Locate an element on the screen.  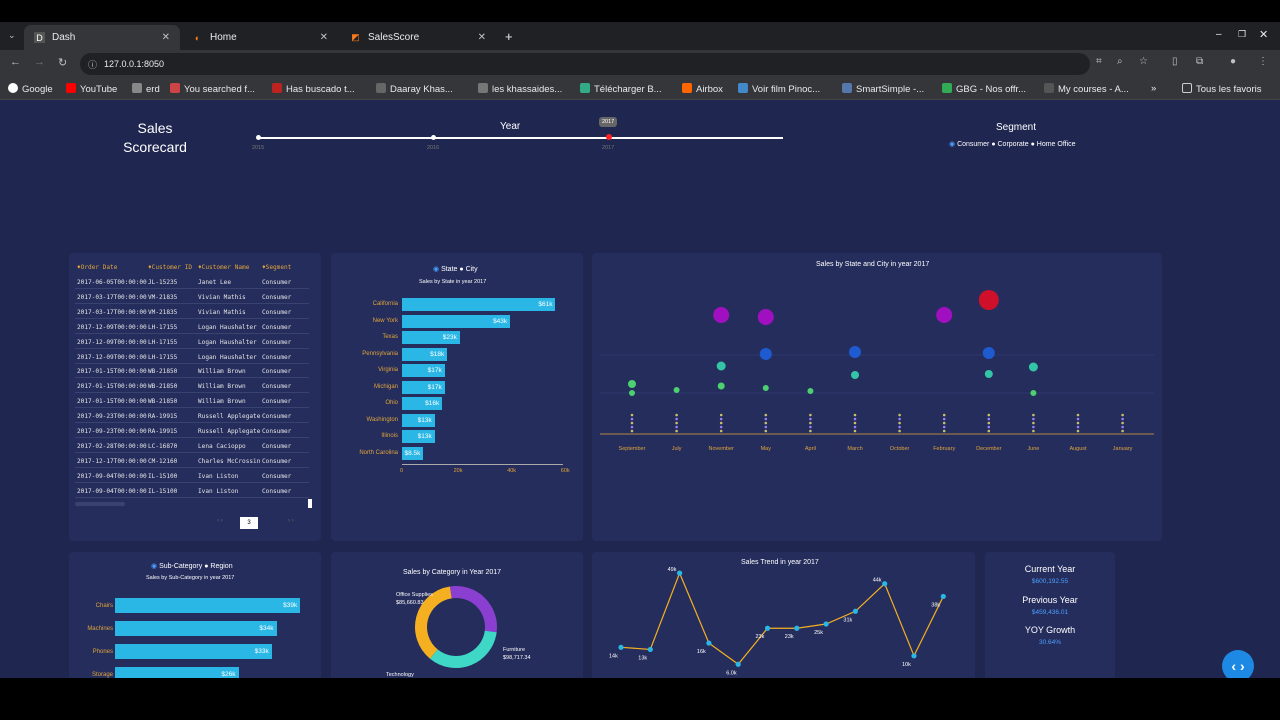
column-header: ♦Order Date is located at coordinates (97, 267).